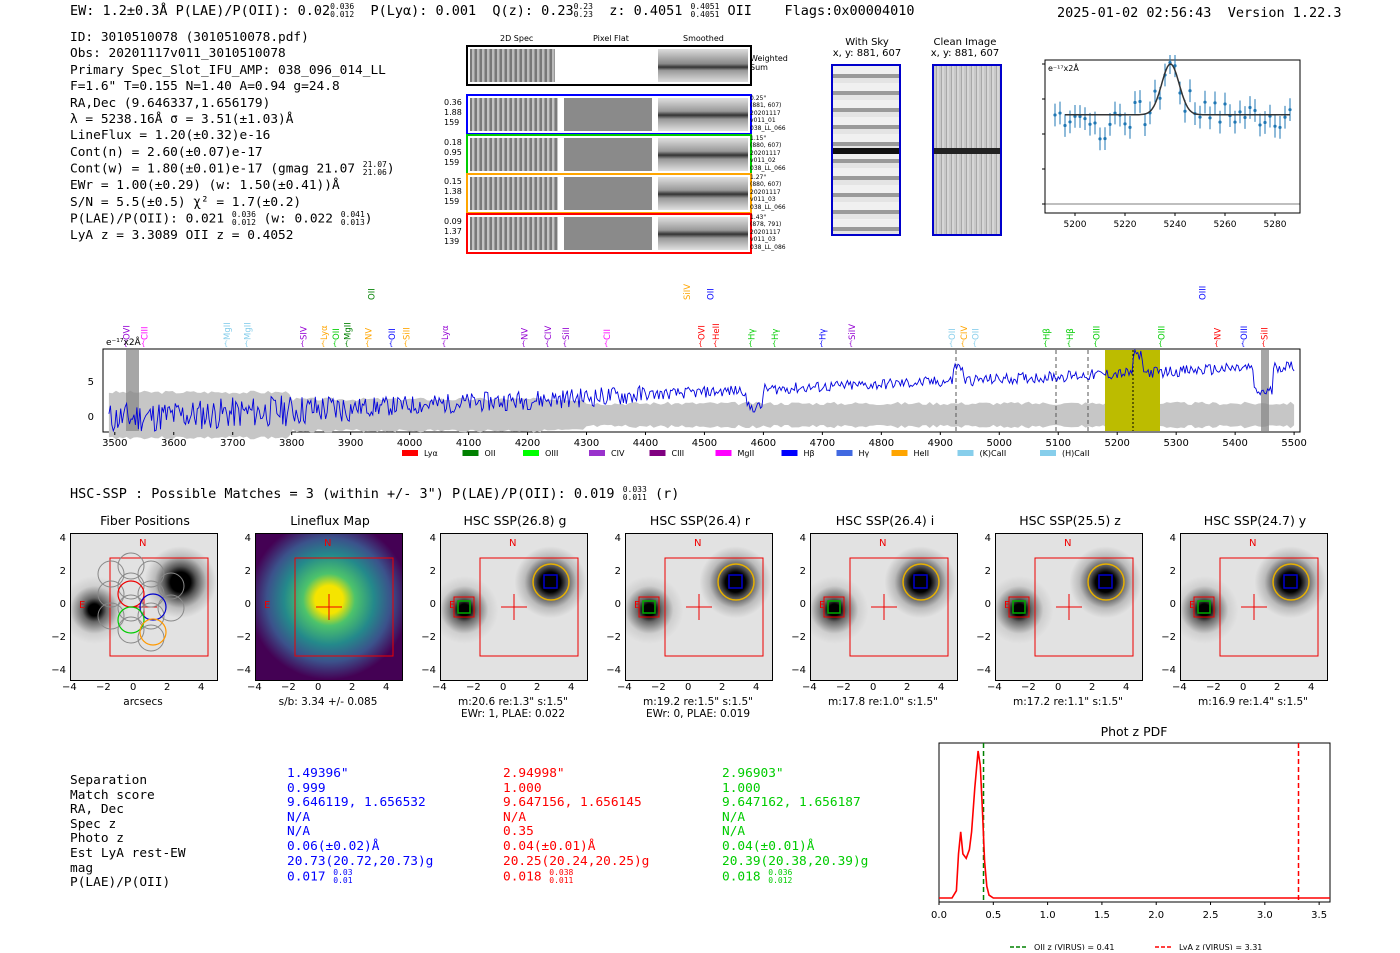  I want to click on info-contw-text: Cont(w) = 1.80(±0.01)e-17 (gmag 21.07, so click(213, 169).